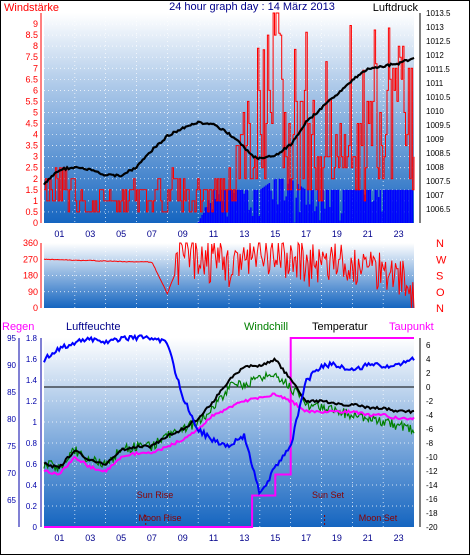 This screenshot has width=470, height=555. Describe the element at coordinates (11, 473) in the screenshot. I see `humidity-tick-label: 70` at that location.